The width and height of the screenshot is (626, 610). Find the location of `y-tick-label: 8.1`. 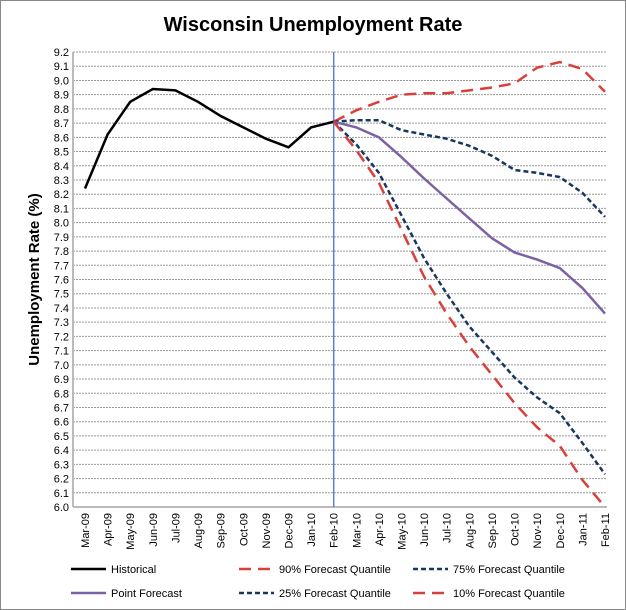

y-tick-label: 8.1 is located at coordinates (61, 209).